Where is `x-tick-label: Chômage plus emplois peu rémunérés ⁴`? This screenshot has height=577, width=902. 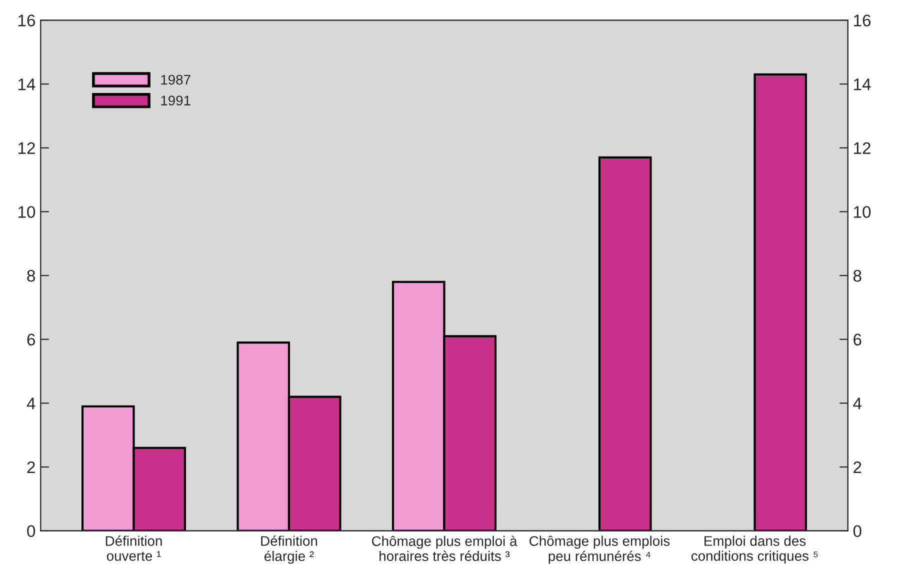 x-tick-label: Chômage plus emplois peu rémunérés ⁴ is located at coordinates (600, 550).